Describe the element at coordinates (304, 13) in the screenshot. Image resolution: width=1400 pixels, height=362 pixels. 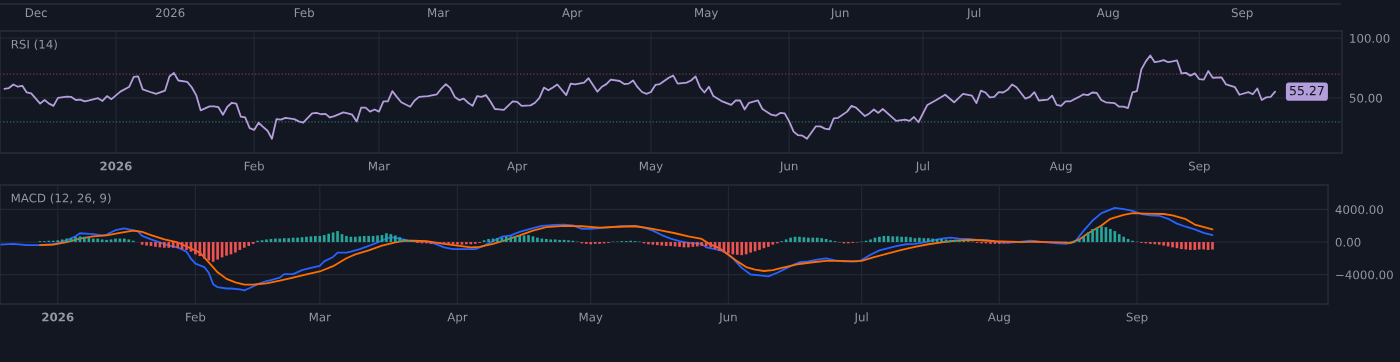
I see `text: Feb` at that location.